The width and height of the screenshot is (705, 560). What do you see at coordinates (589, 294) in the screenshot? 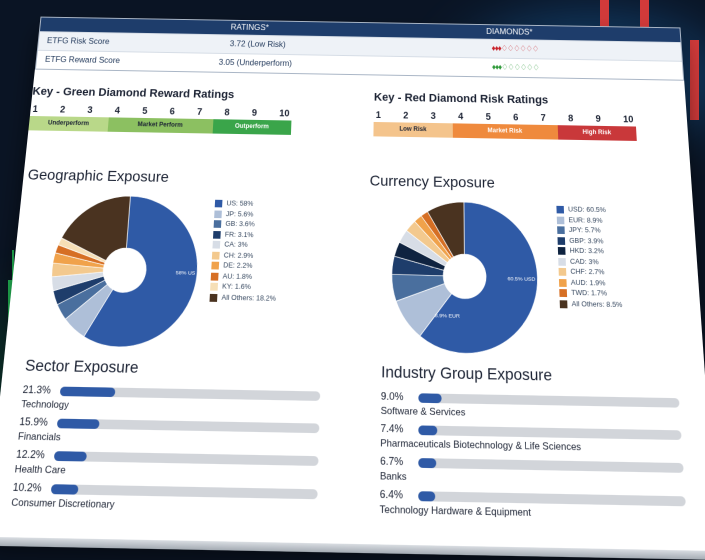
I see `legend-label: TWD: 1.7%` at bounding box center [589, 294].